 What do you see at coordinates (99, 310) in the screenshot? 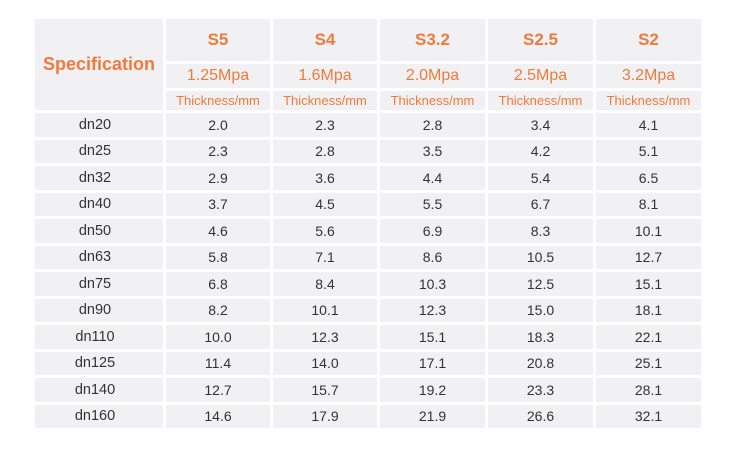
I see `row-spec-label: dn90` at bounding box center [99, 310].